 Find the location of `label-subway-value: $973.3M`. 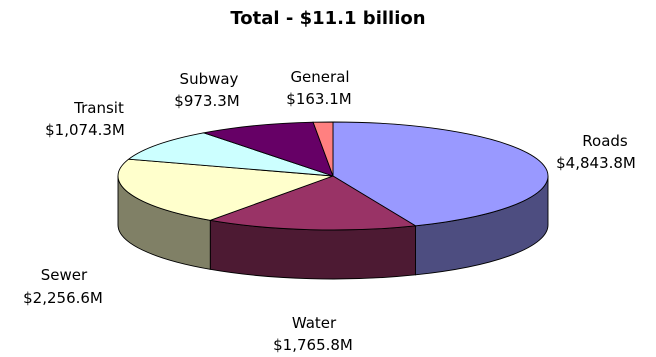

label-subway-value: $973.3M is located at coordinates (206, 101).